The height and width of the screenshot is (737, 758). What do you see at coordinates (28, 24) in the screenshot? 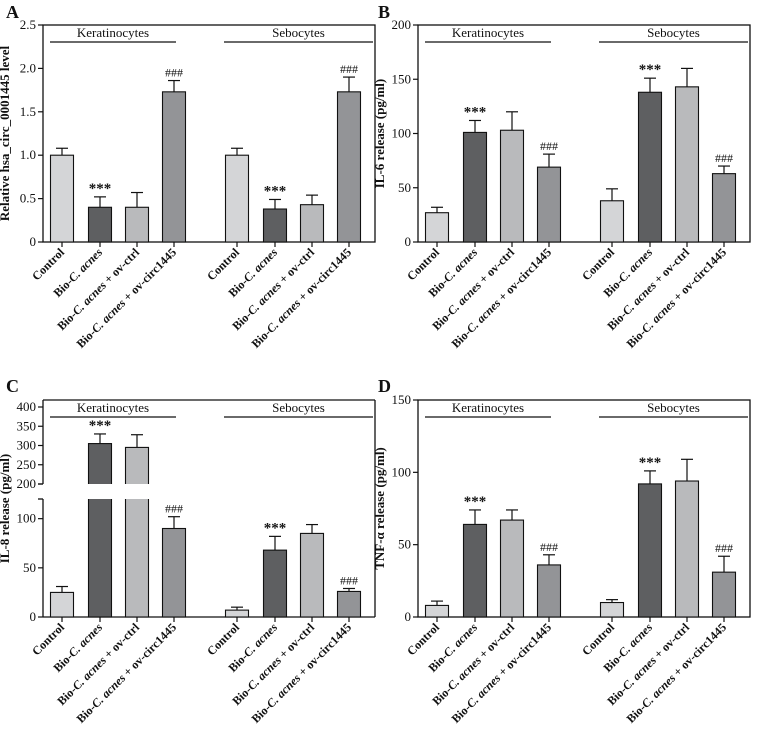
I see `y-tick-label: 2.5` at bounding box center [28, 24].